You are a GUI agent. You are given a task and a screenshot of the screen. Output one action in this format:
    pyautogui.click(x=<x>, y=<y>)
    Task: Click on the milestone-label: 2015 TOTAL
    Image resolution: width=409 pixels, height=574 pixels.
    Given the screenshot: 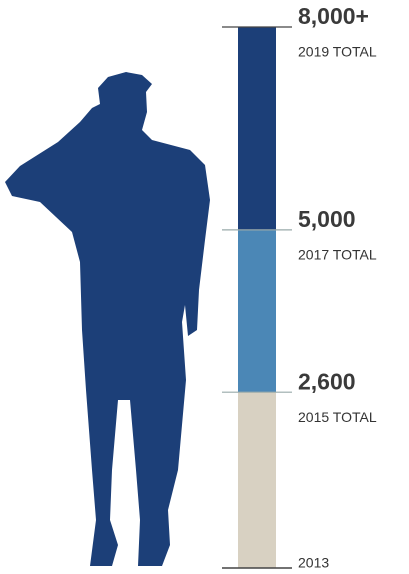 What is the action you would take?
    pyautogui.click(x=337, y=417)
    